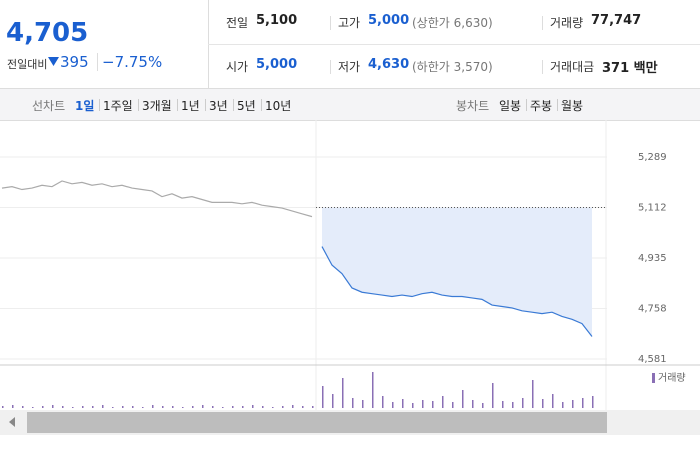 The height and width of the screenshot is (450, 700). I want to click on y-tick-label: 4,581, so click(652, 359).